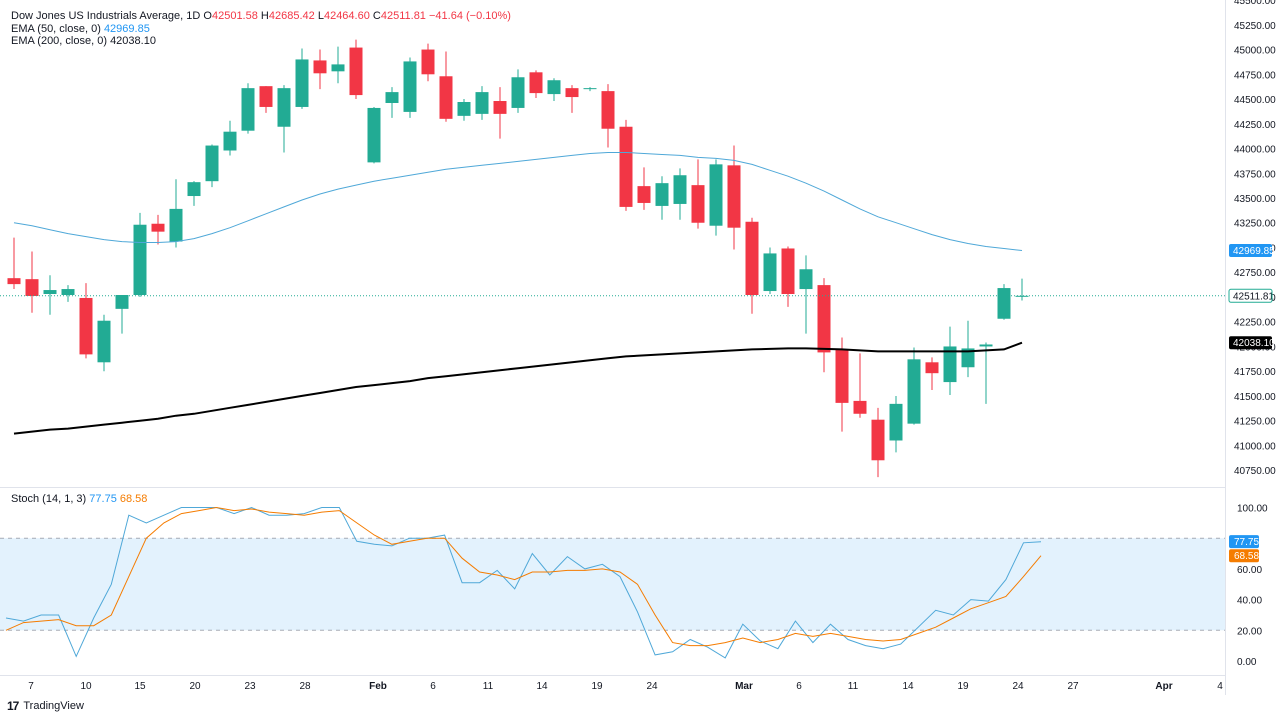  Describe the element at coordinates (320, 16) in the screenshot. I see `low-label: L` at that location.